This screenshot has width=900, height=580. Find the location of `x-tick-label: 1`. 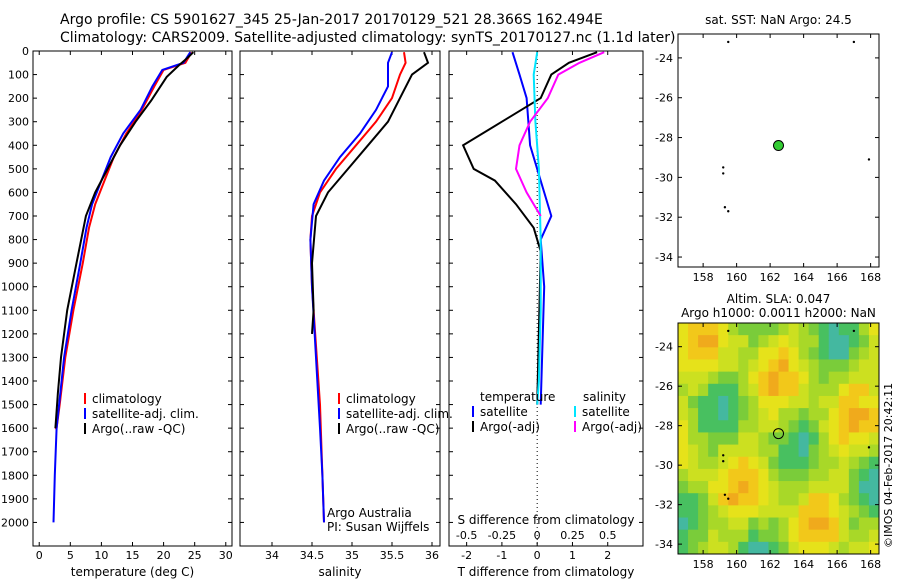

x-tick-label: 1 is located at coordinates (572, 555).